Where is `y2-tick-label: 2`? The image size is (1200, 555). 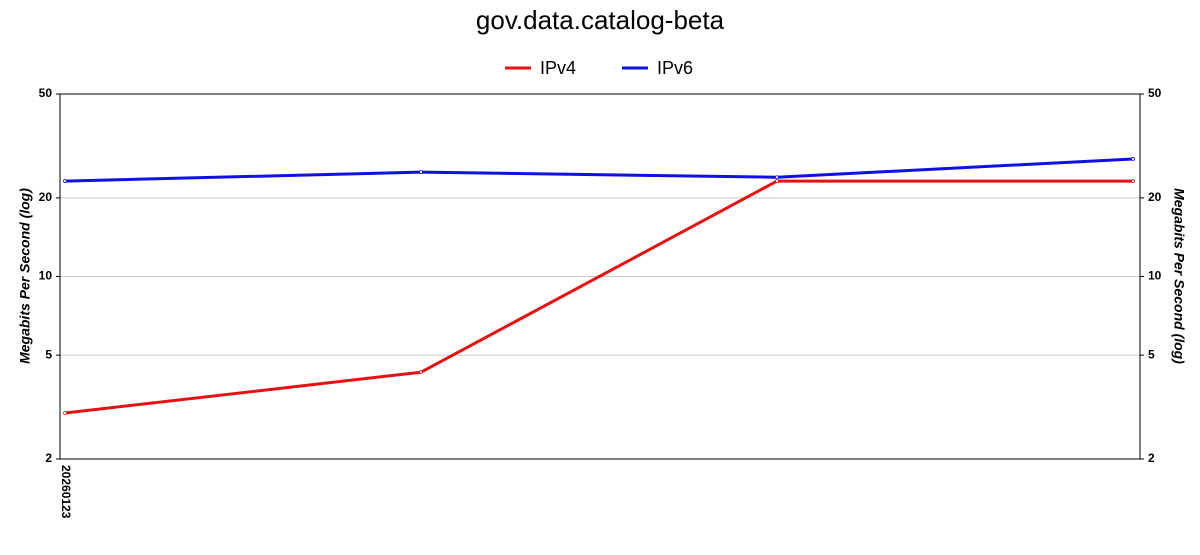 y2-tick-label: 2 is located at coordinates (1151, 458).